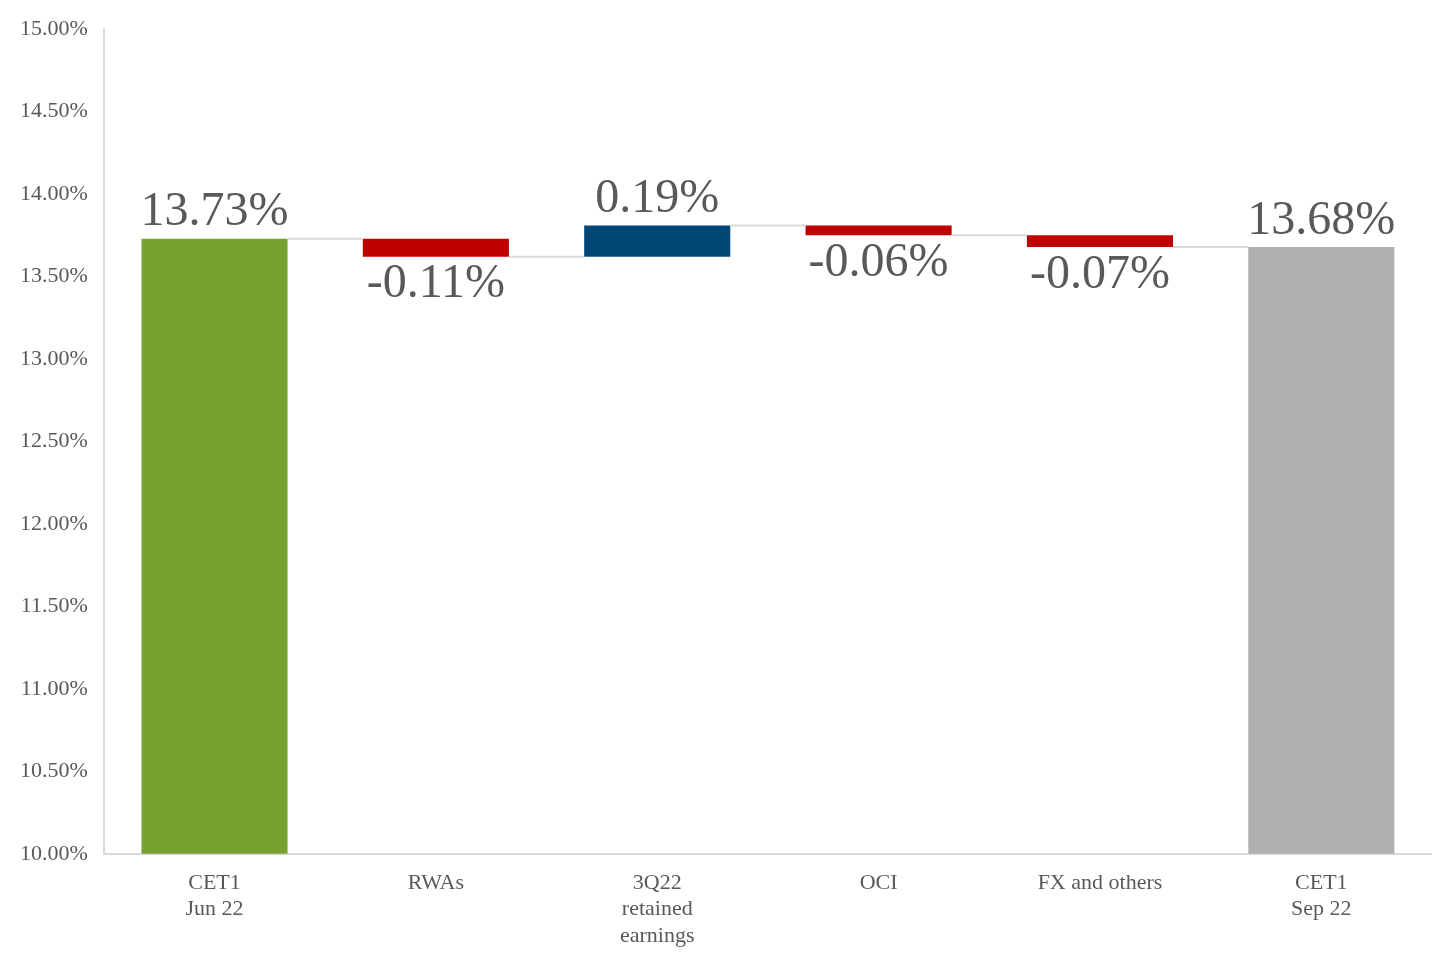  I want to click on y-tick-label: 13.00%, so click(54, 357).